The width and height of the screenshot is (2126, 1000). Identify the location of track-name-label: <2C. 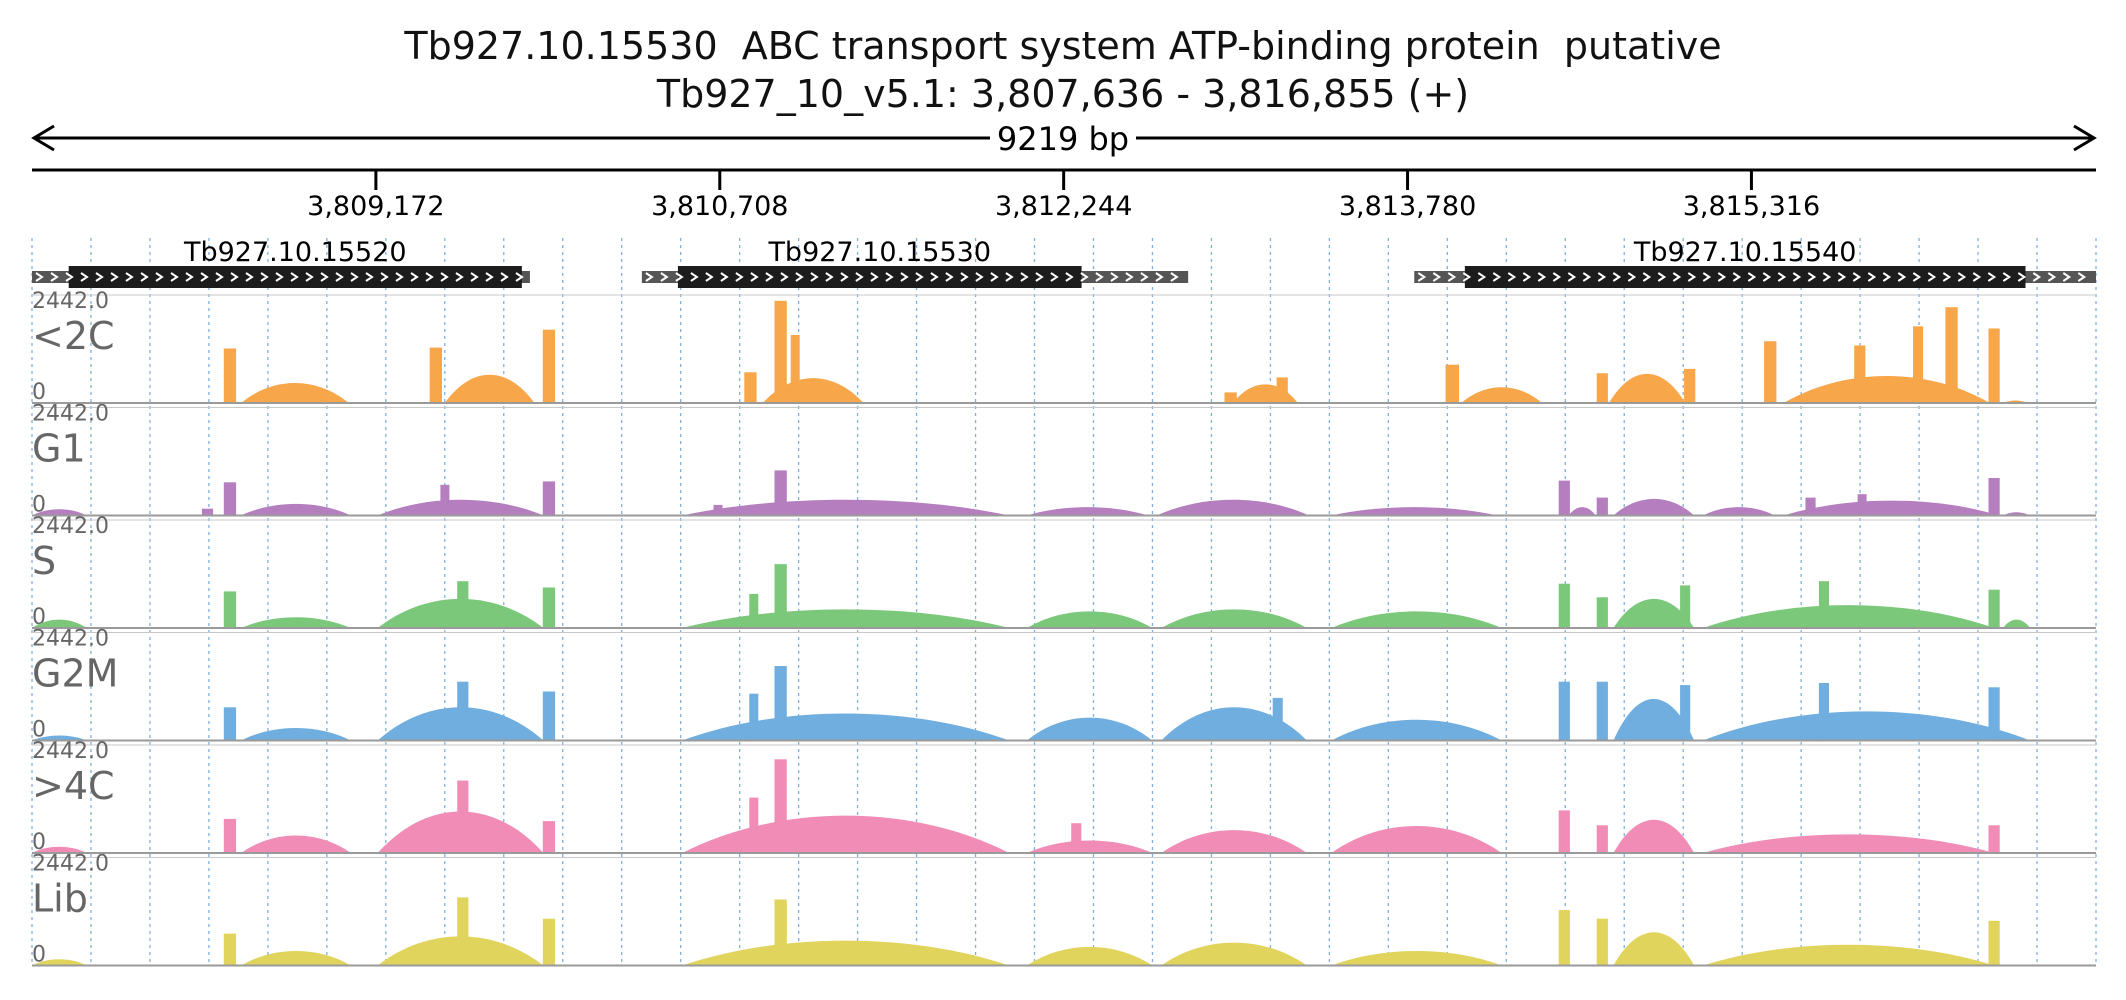
(73, 336).